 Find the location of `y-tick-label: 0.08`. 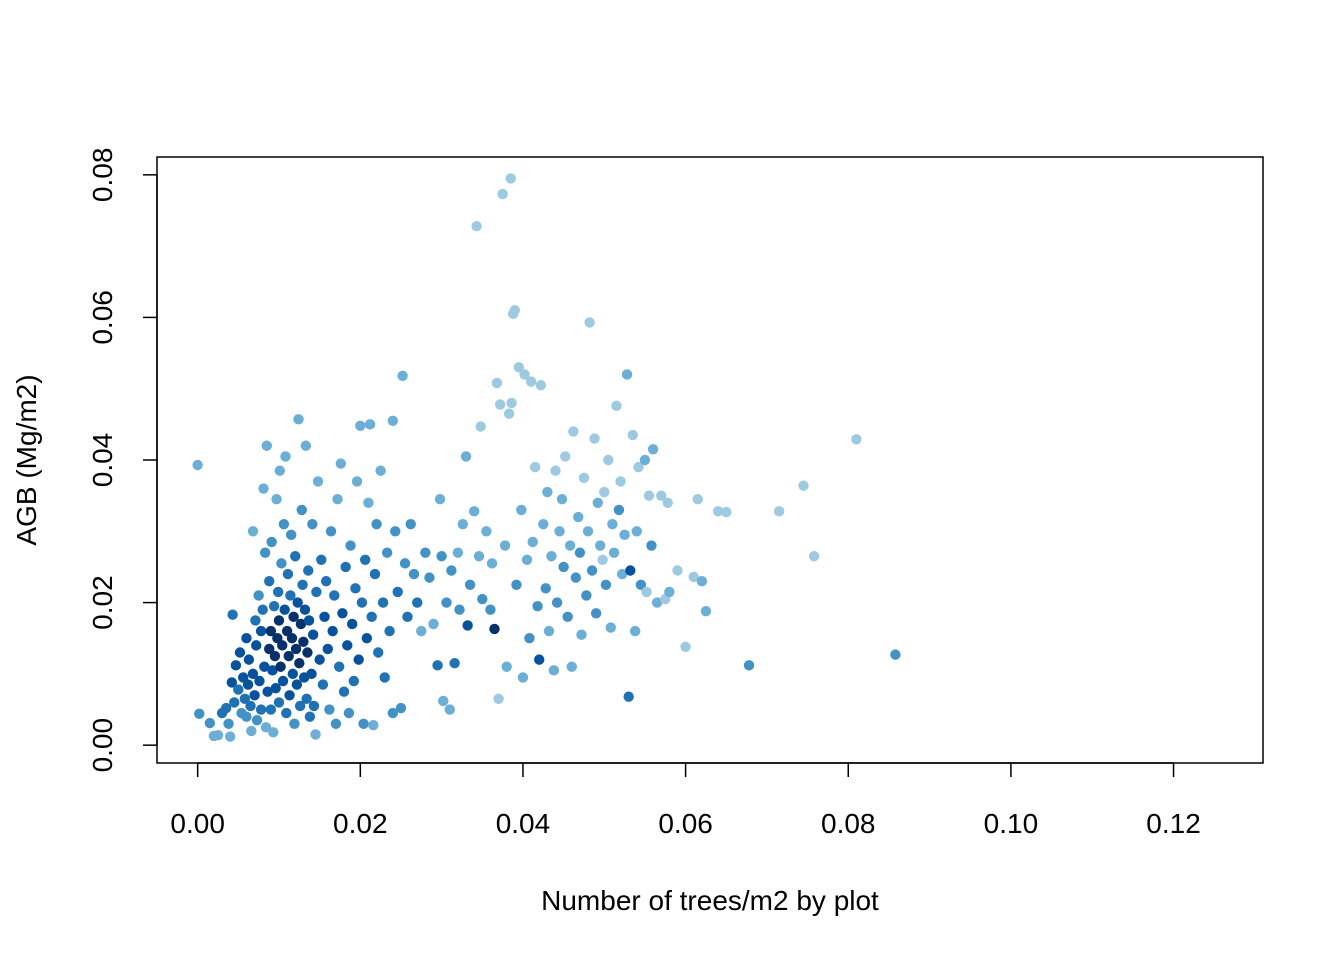

y-tick-label: 0.08 is located at coordinates (102, 175).